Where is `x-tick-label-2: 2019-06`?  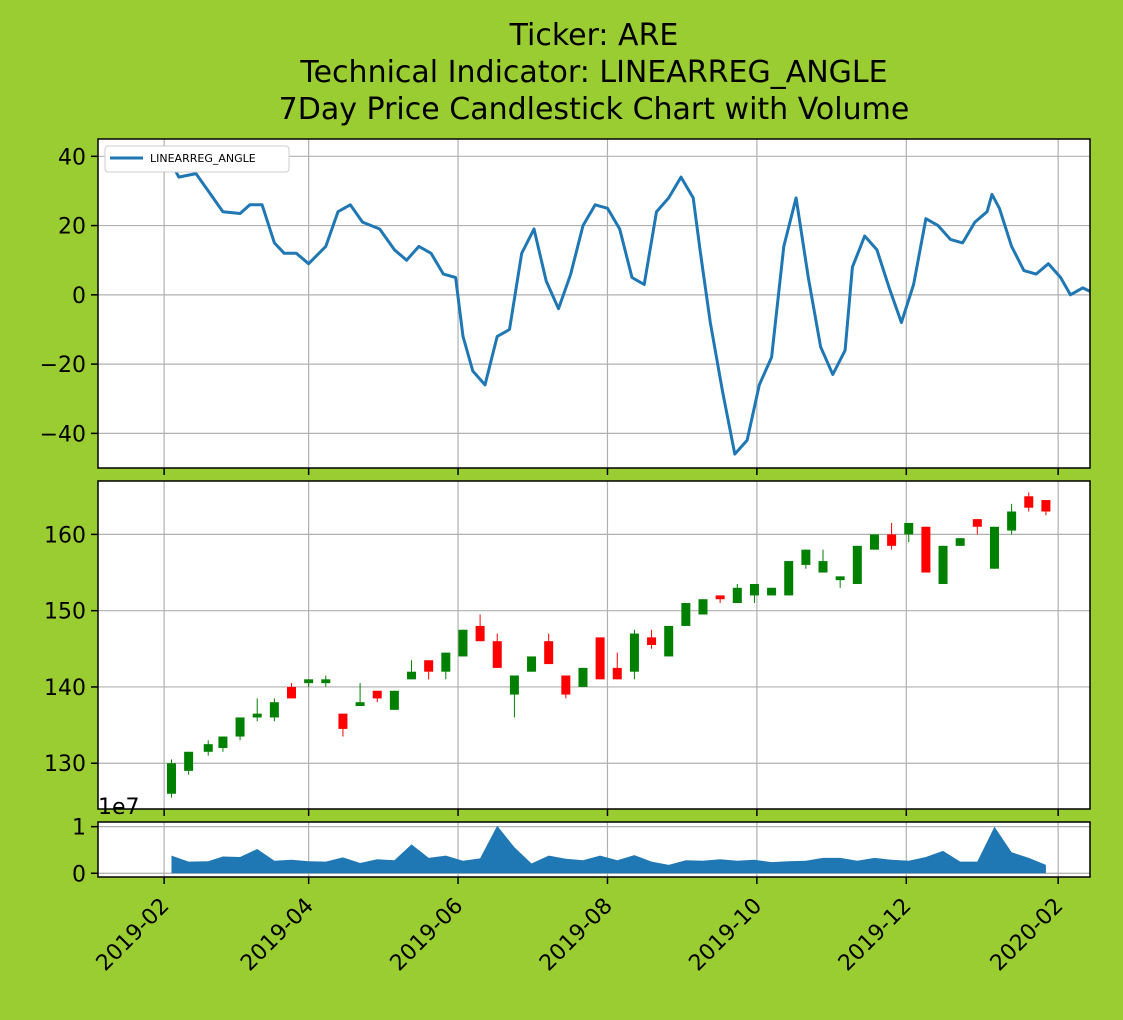 x-tick-label-2: 2019-06 is located at coordinates (427, 935).